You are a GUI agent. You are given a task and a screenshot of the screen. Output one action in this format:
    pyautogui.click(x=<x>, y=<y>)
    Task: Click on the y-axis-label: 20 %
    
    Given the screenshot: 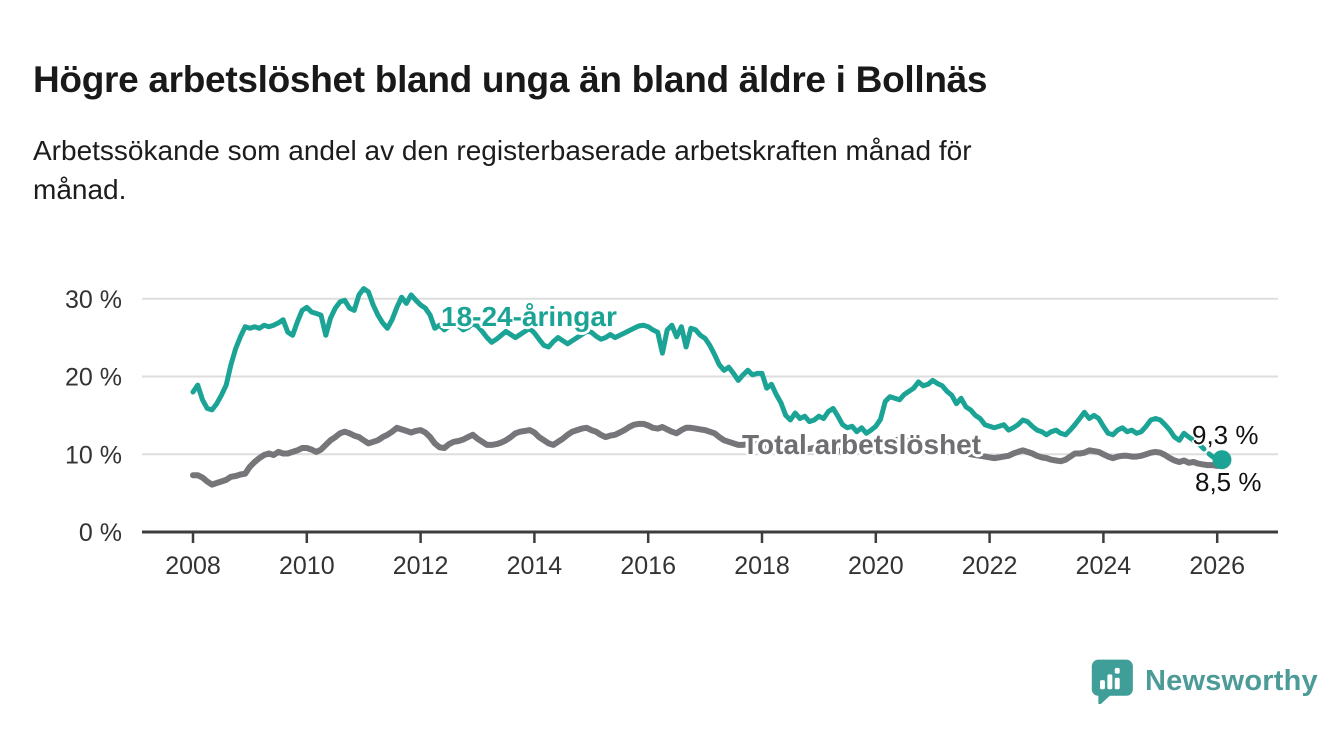 What is the action you would take?
    pyautogui.click(x=93, y=378)
    